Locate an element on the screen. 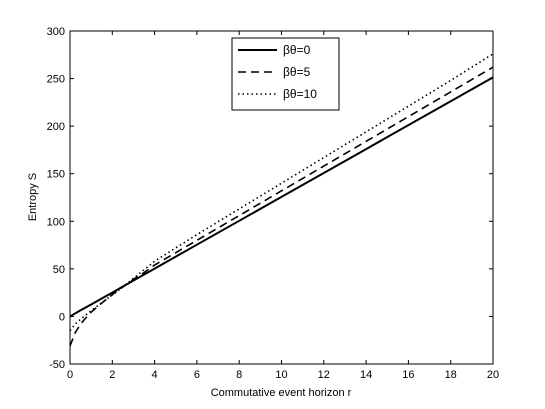 The image size is (545, 409). y-tick-label: 100 is located at coordinates (56, 222).